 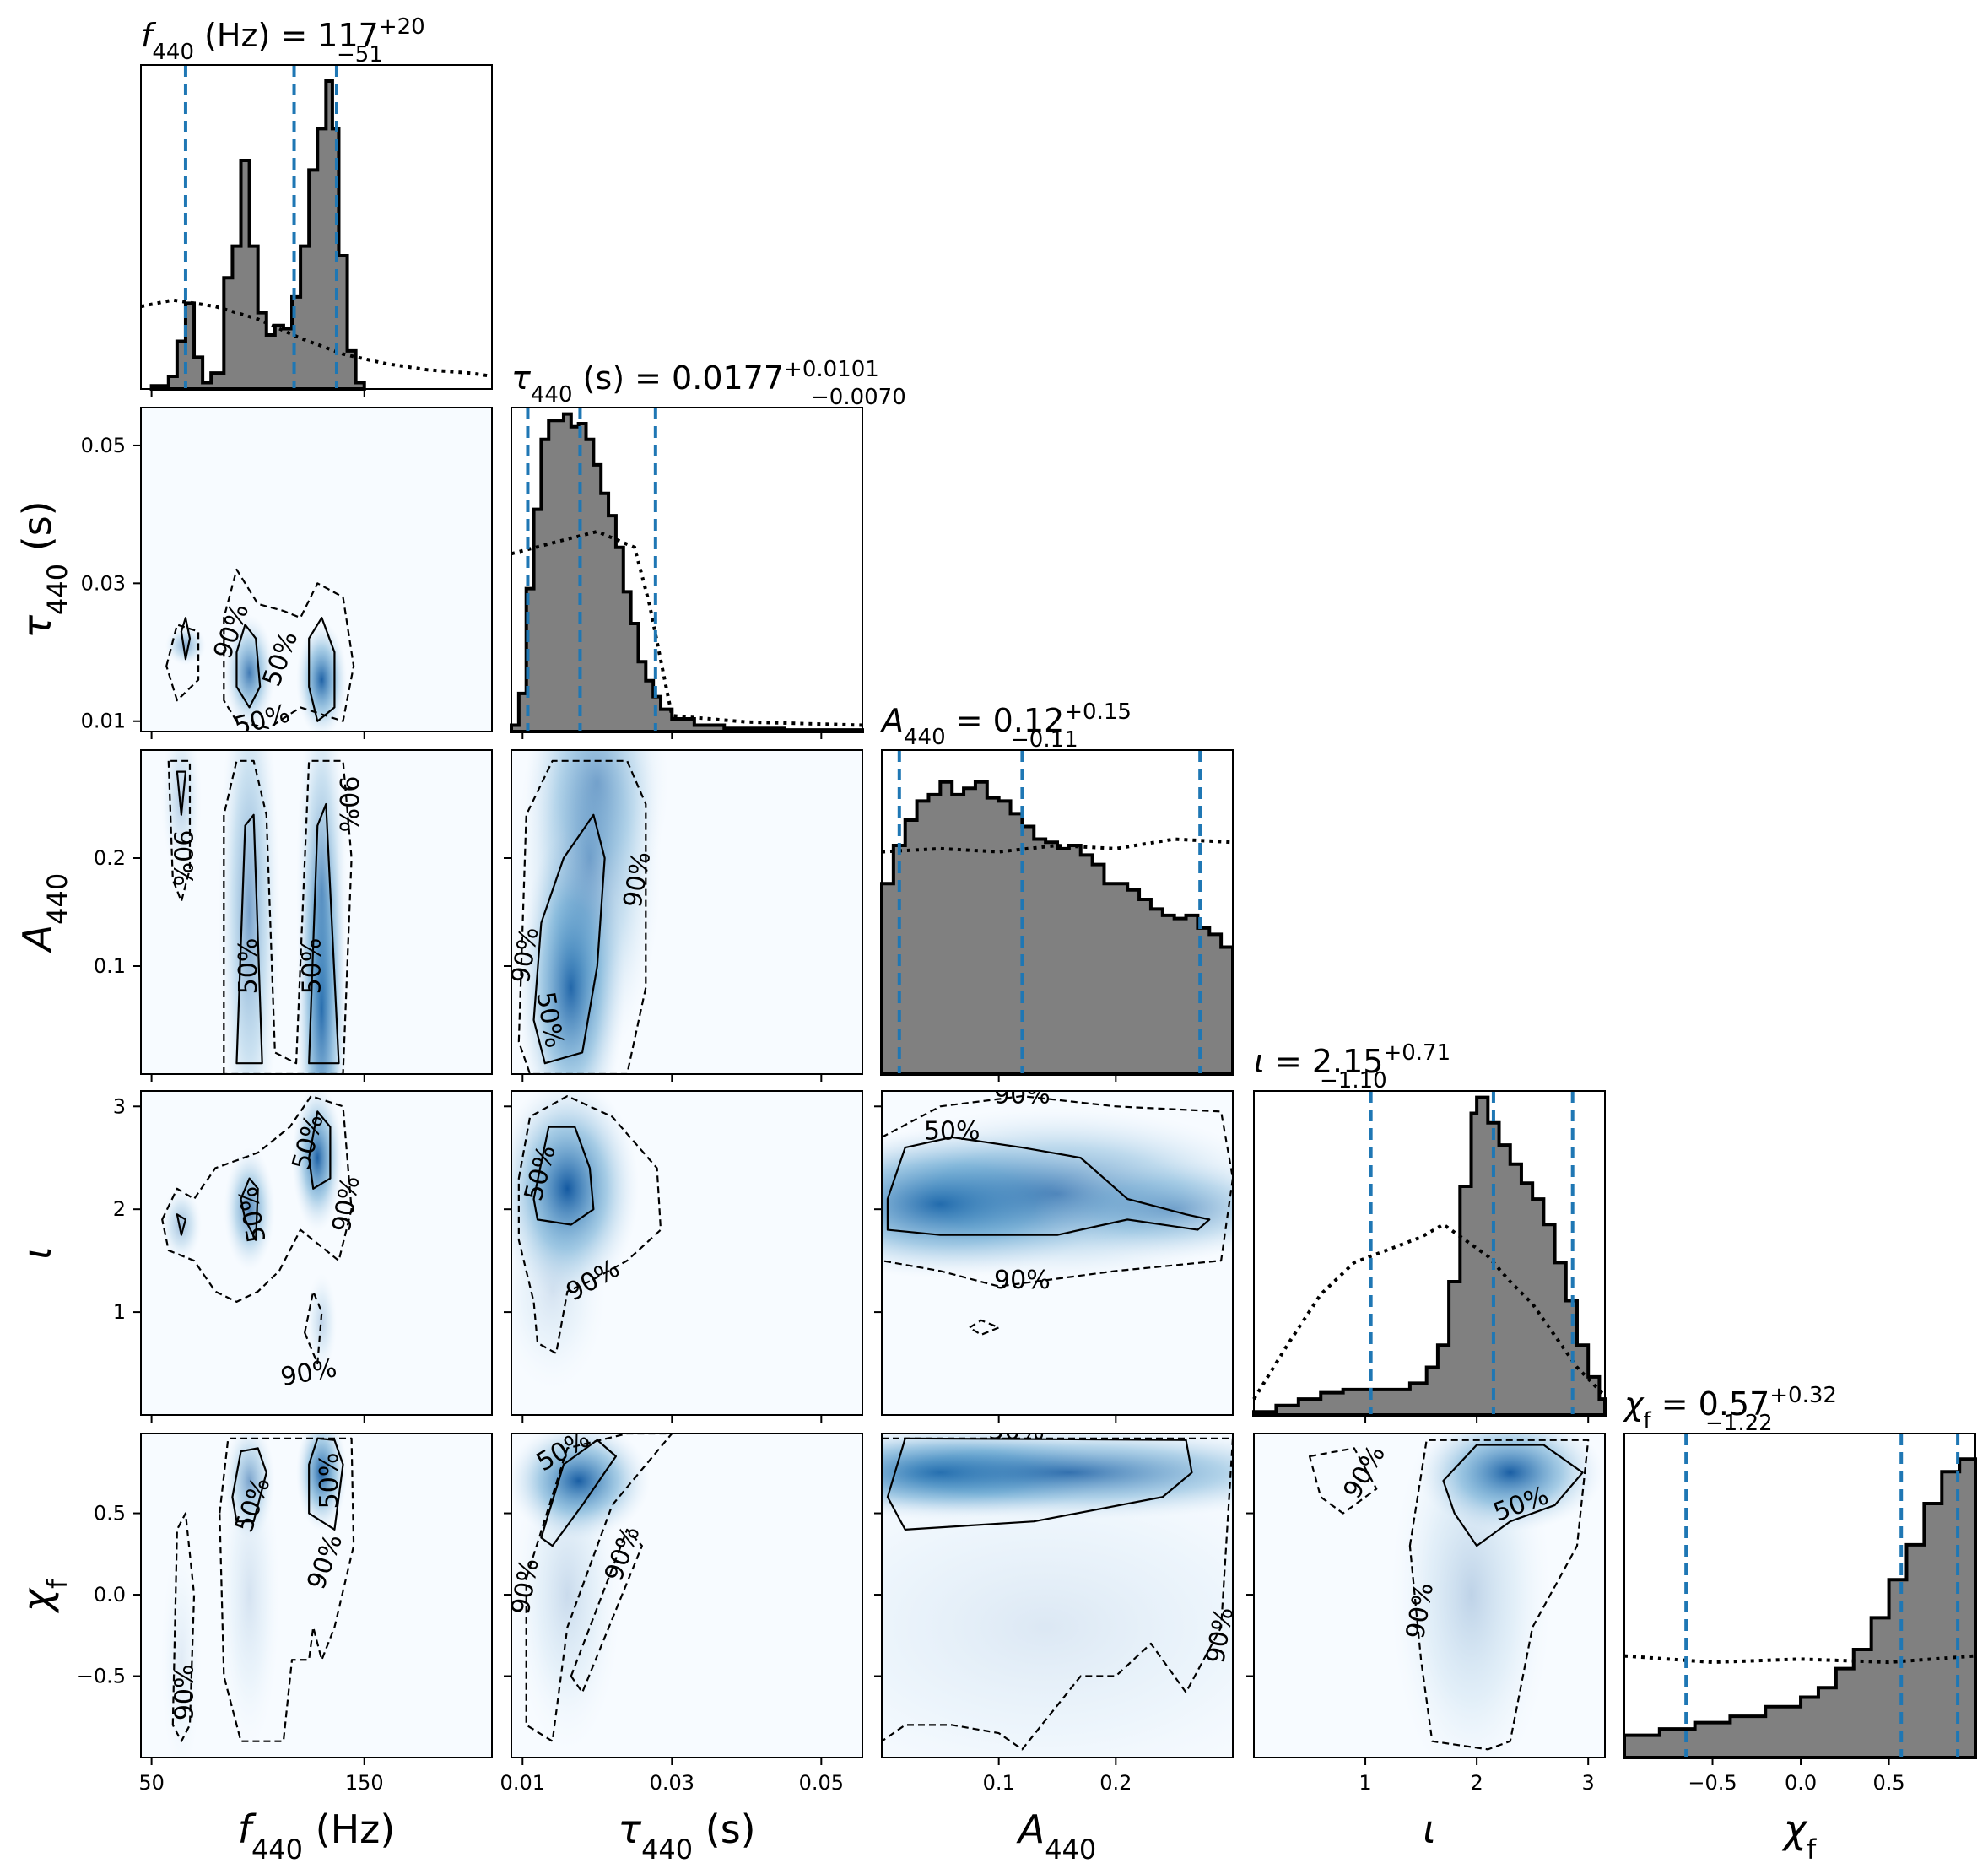 What do you see at coordinates (110, 1594) in the screenshot?
I see `y-tick-label: 0.0` at bounding box center [110, 1594].